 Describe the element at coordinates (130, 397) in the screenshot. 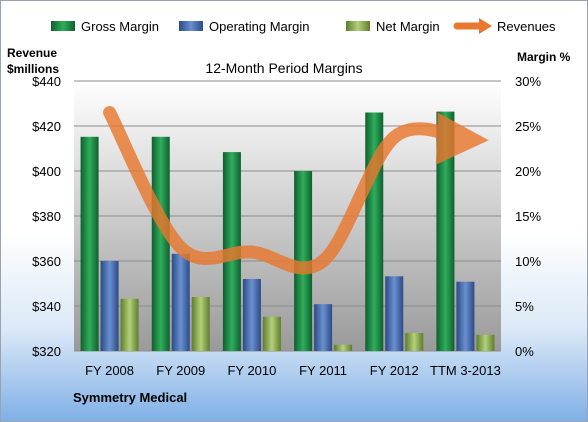

I see `source-label: Symmetry Medical` at that location.